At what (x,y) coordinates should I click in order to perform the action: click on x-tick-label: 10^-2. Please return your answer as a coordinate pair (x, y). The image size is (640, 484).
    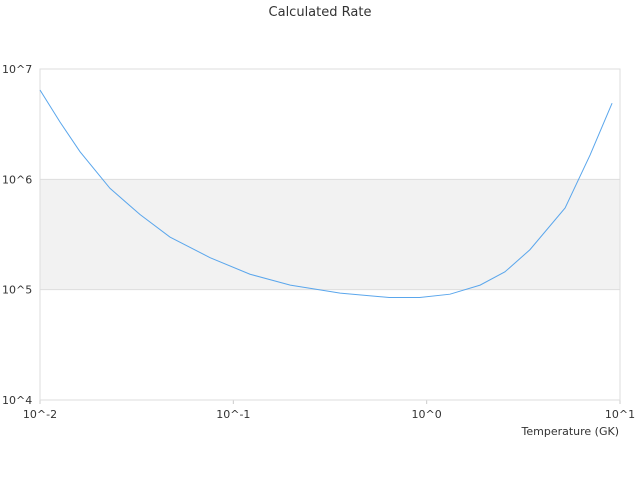
    Looking at the image, I should click on (40, 414).